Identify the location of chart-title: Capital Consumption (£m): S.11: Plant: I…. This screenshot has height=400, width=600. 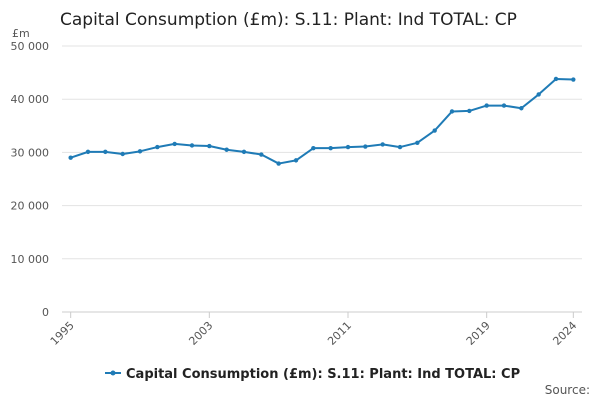
(288, 20).